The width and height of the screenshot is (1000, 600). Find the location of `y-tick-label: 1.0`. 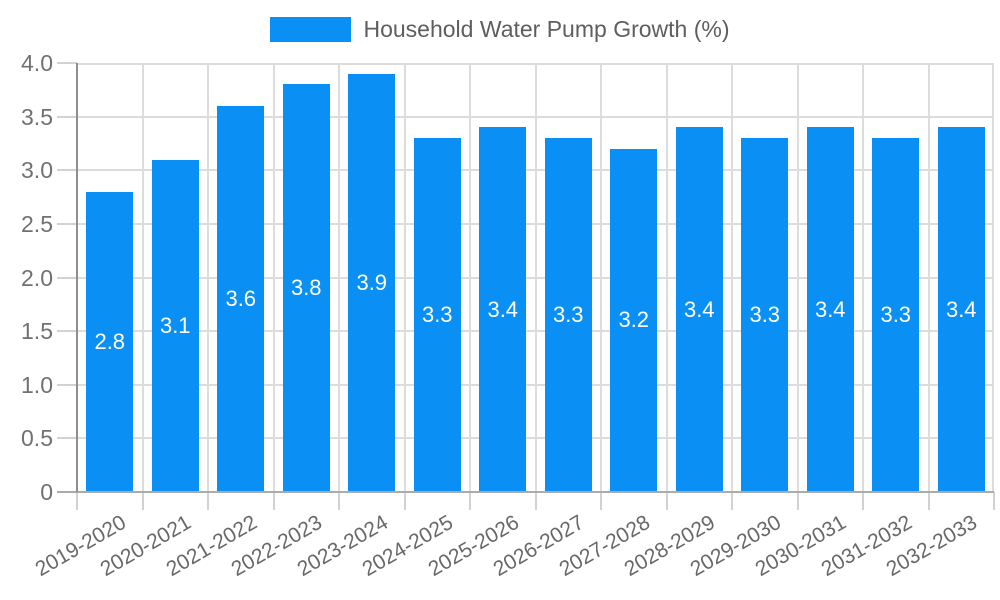

y-tick-label: 1.0 is located at coordinates (37, 384).